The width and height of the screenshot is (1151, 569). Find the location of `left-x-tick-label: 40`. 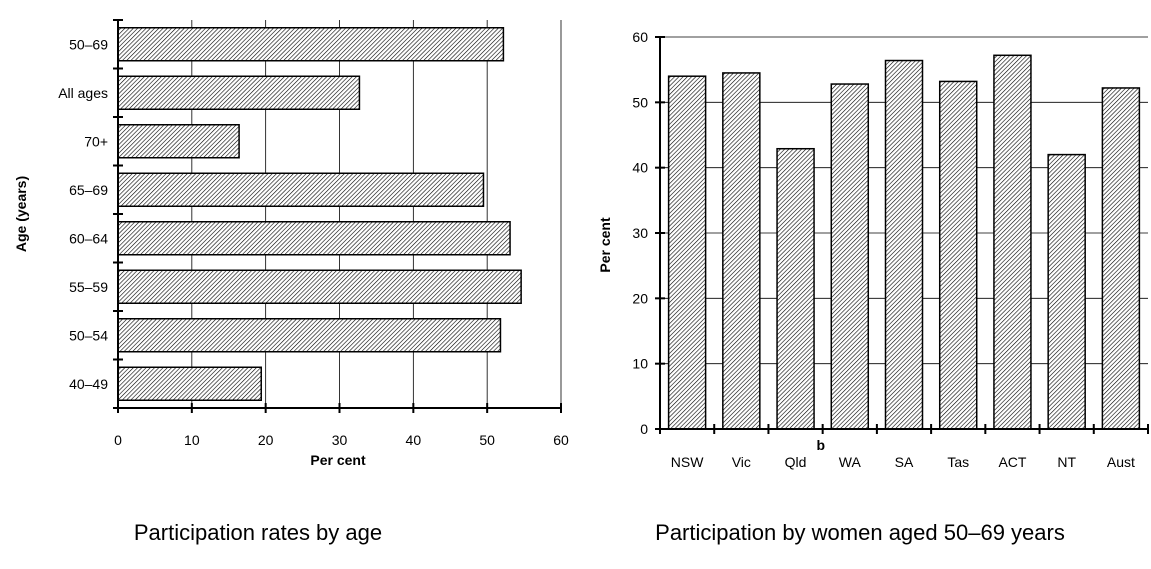

left-x-tick-label: 40 is located at coordinates (414, 440).